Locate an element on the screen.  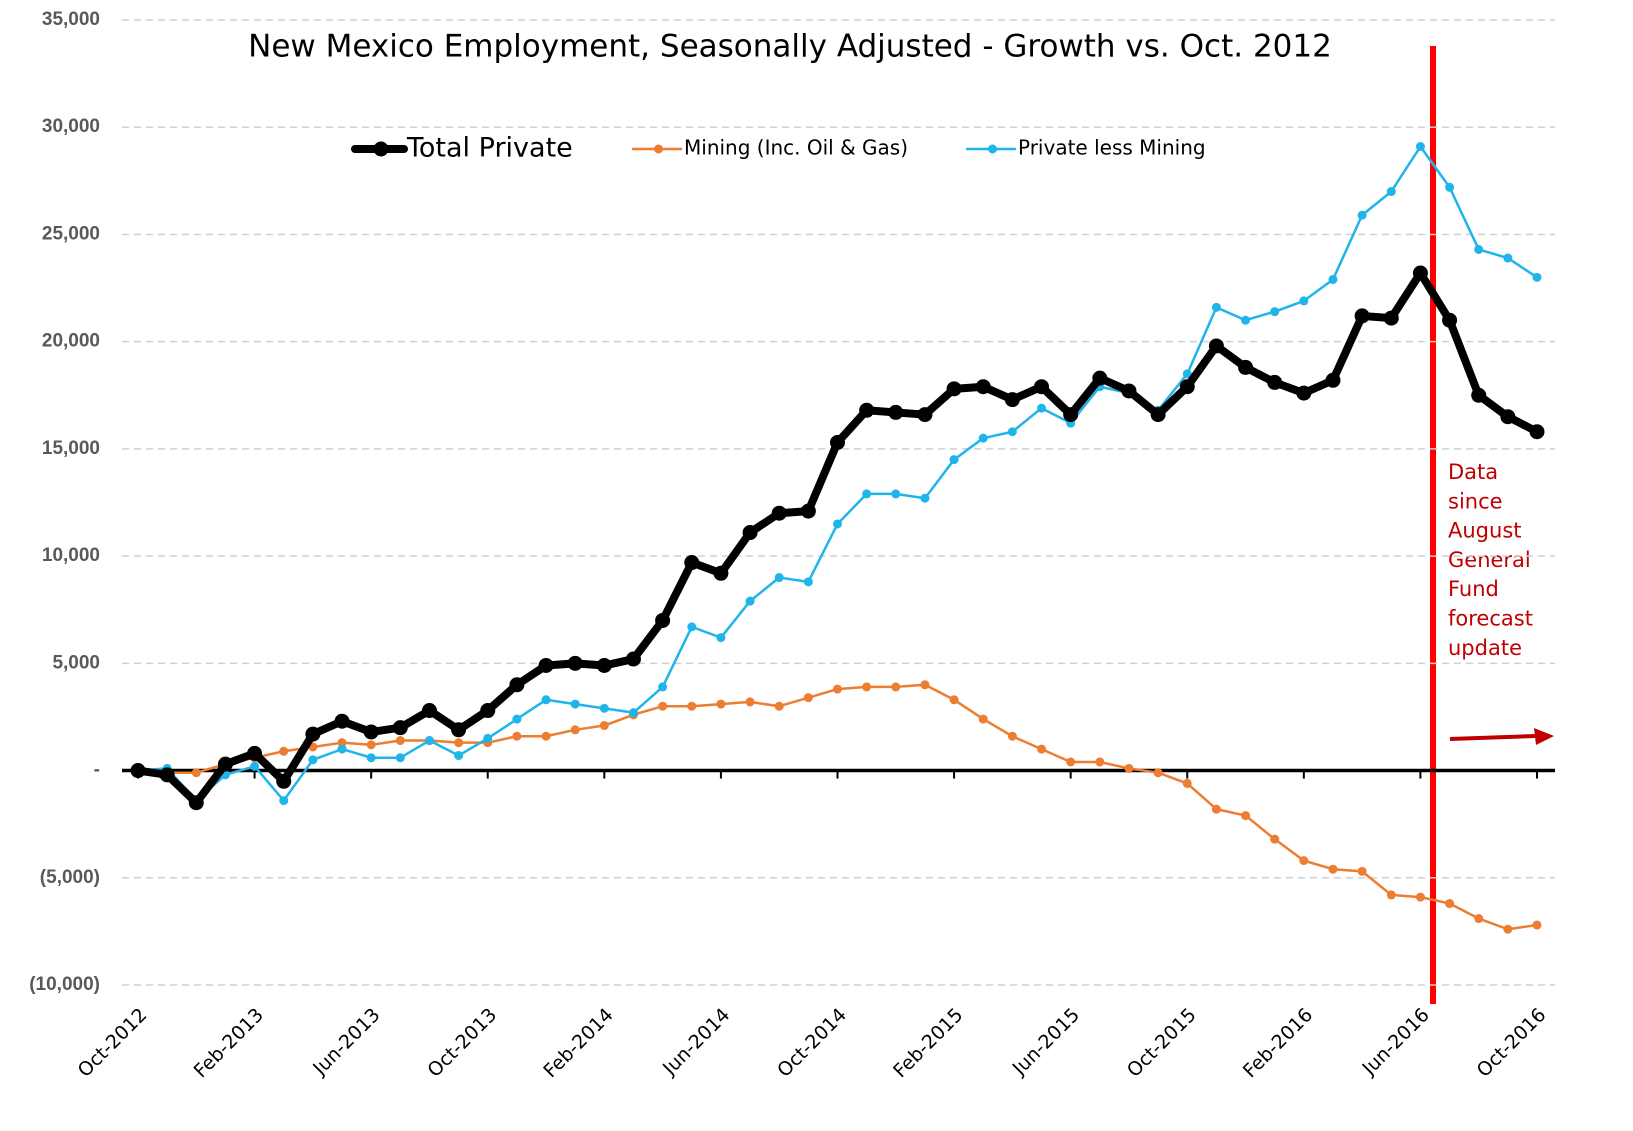
y-tick-label: 5,000 is located at coordinates (76, 662).